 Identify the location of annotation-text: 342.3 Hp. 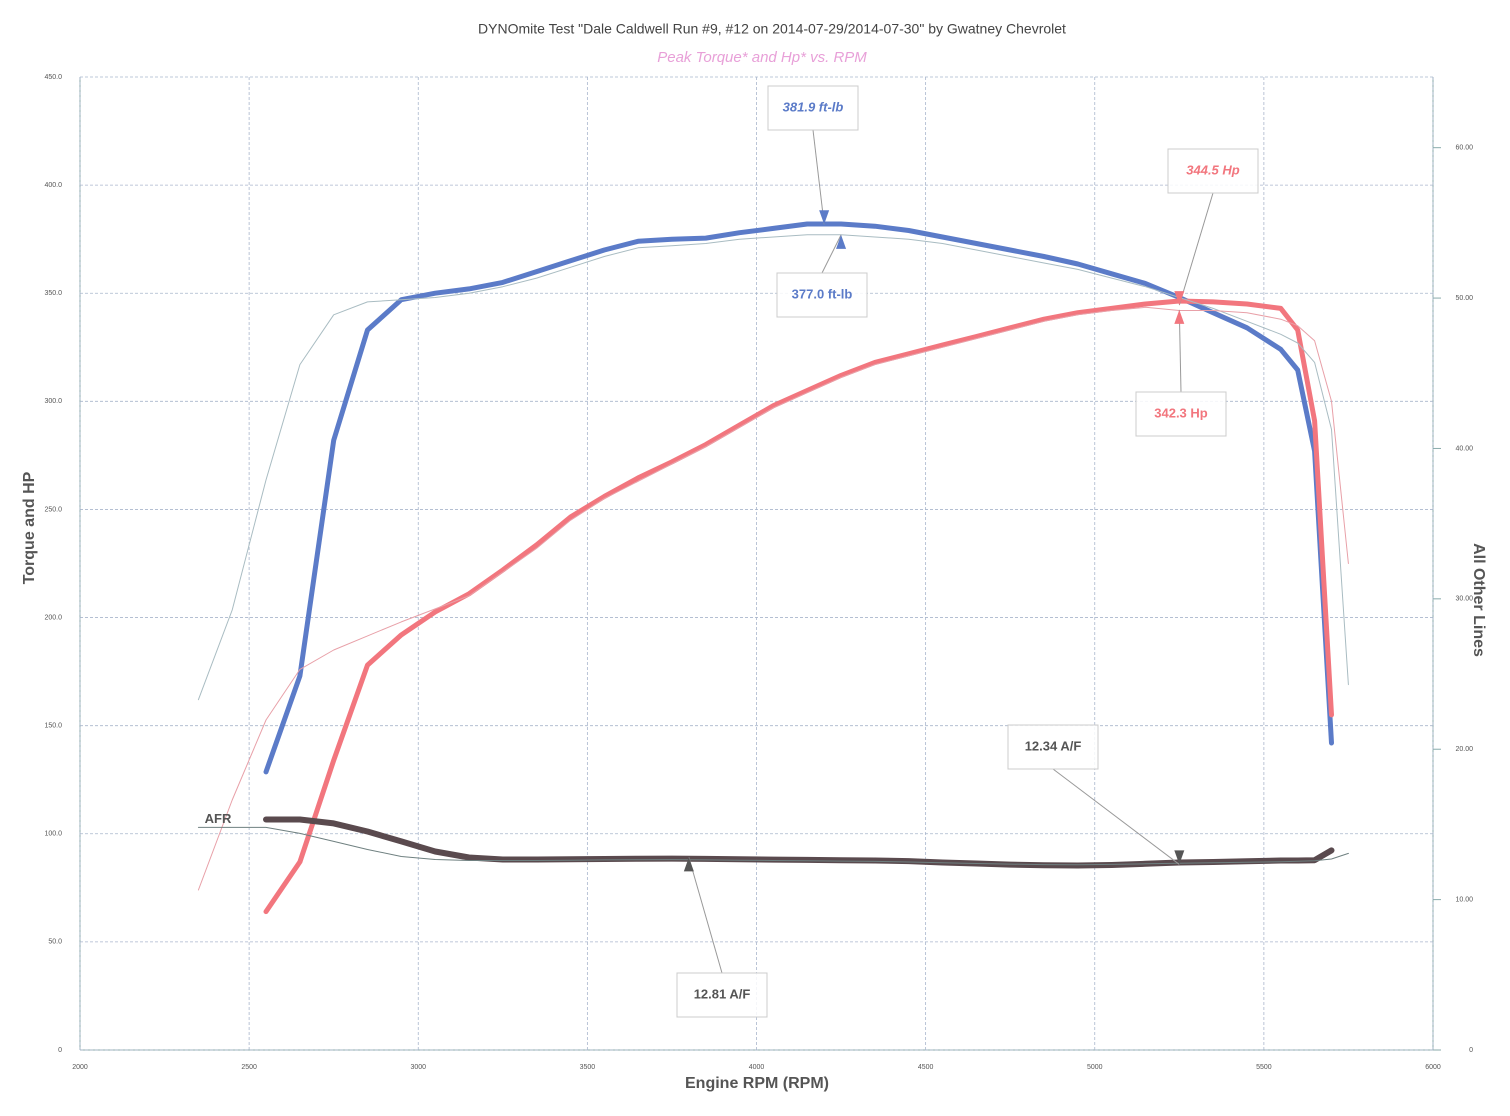
(1181, 412).